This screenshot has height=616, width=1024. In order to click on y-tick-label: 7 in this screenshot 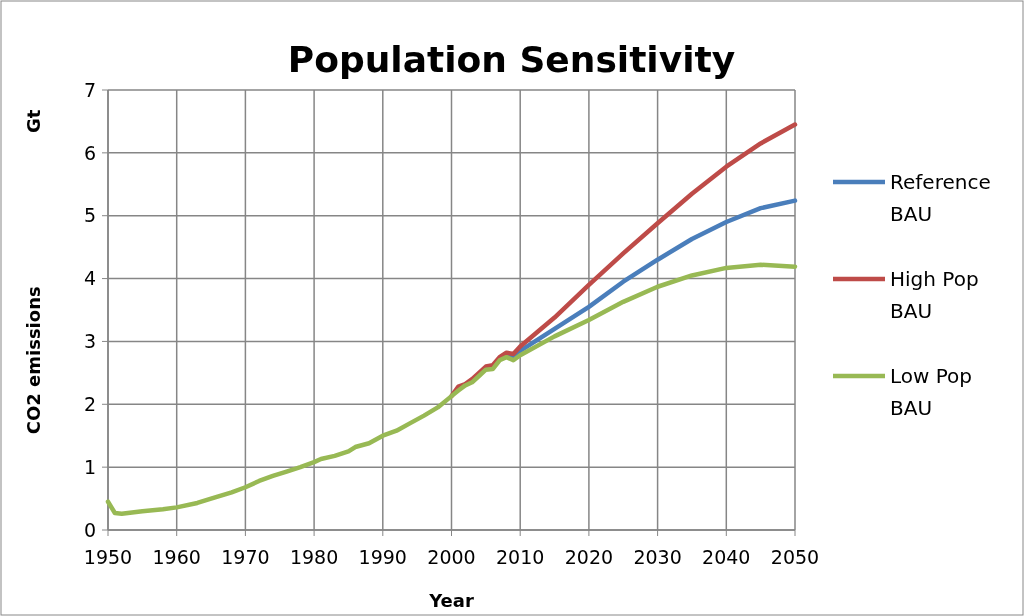, I will do `click(89, 89)`.